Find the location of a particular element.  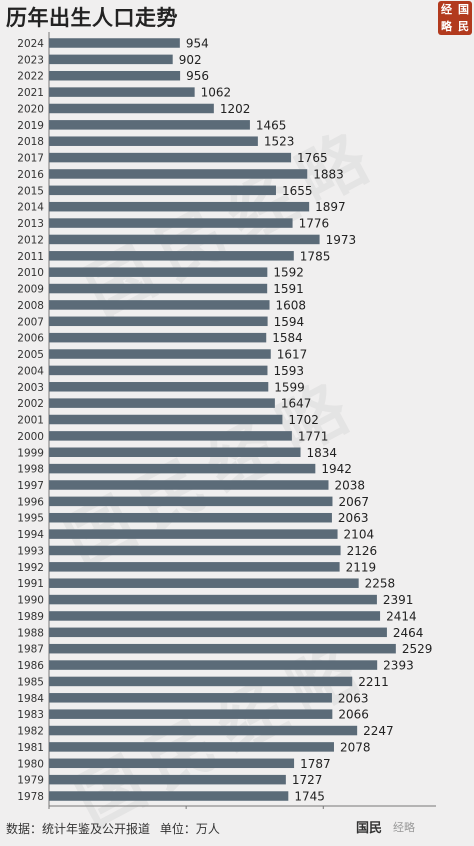

y-tick-label: 2000 is located at coordinates (30, 437).